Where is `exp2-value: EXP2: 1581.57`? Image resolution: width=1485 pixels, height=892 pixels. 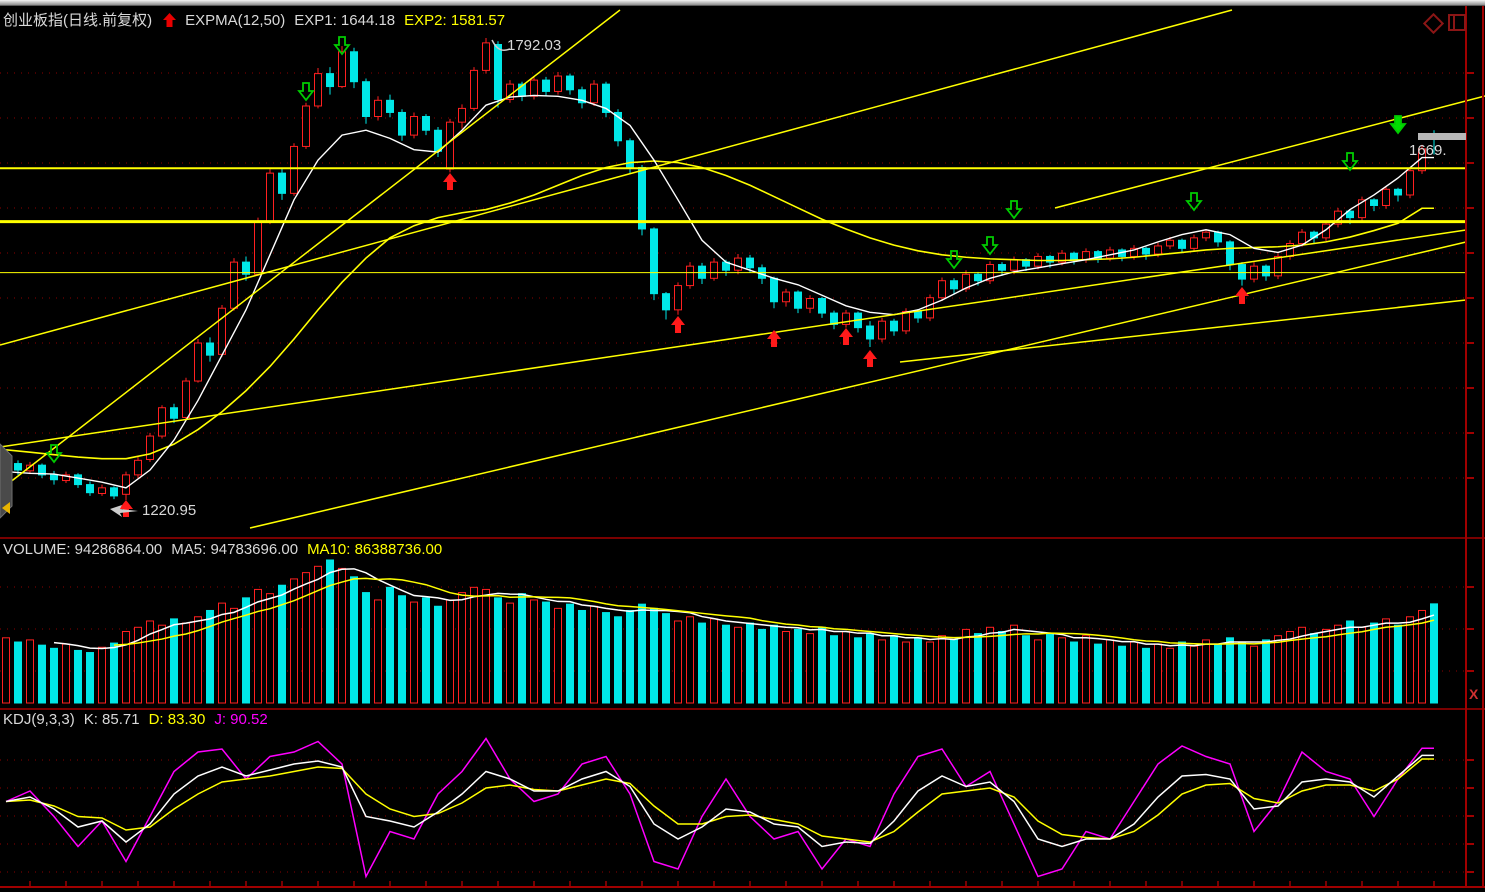 exp2-value: EXP2: 1581.57 is located at coordinates (455, 20).